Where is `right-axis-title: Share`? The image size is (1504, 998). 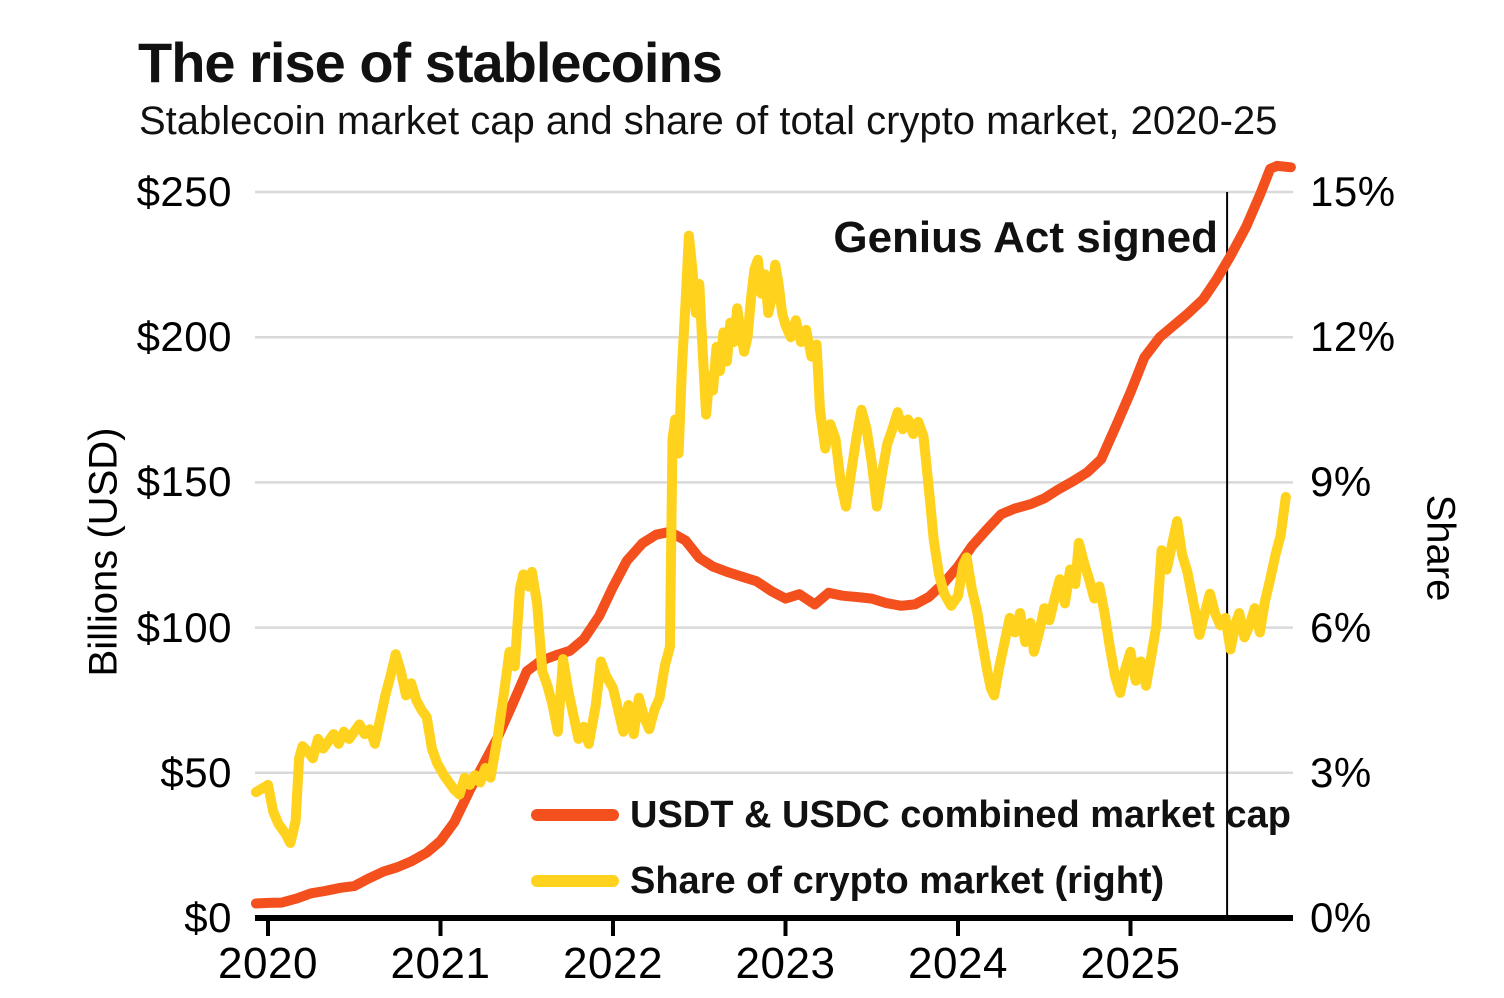 right-axis-title: Share is located at coordinates (1440, 548).